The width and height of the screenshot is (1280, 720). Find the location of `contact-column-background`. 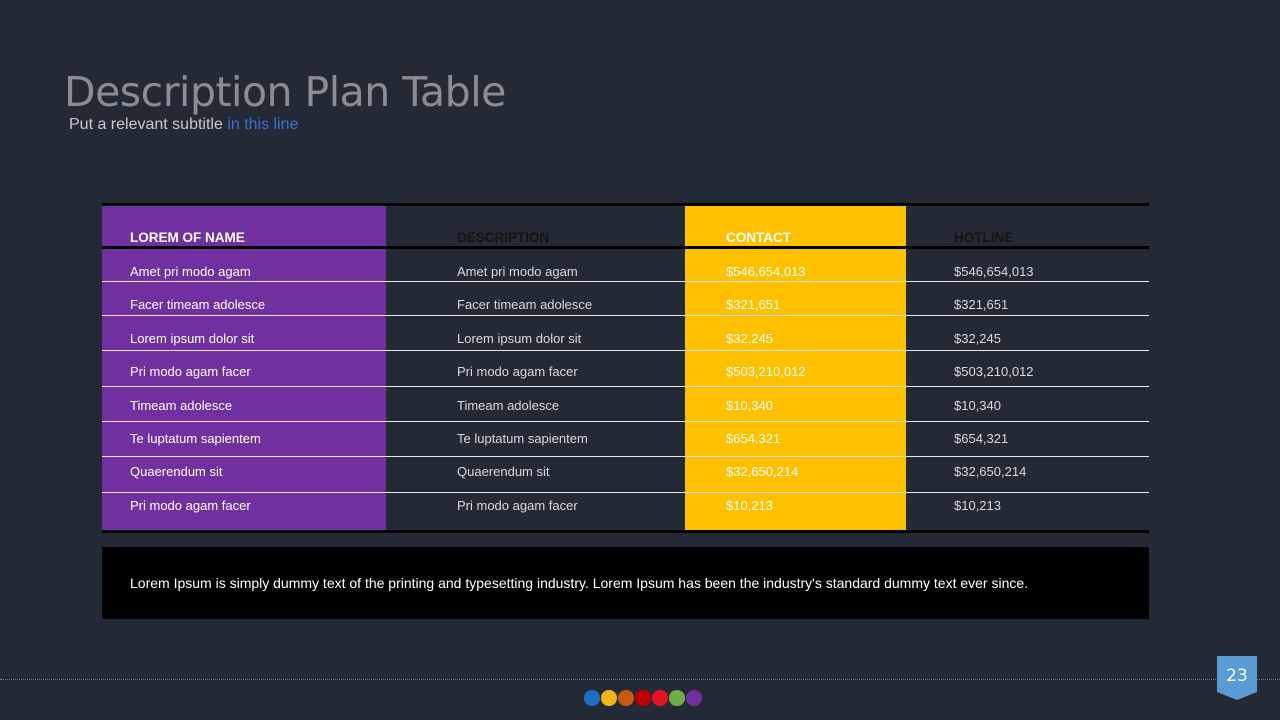

contact-column-background is located at coordinates (795, 368).